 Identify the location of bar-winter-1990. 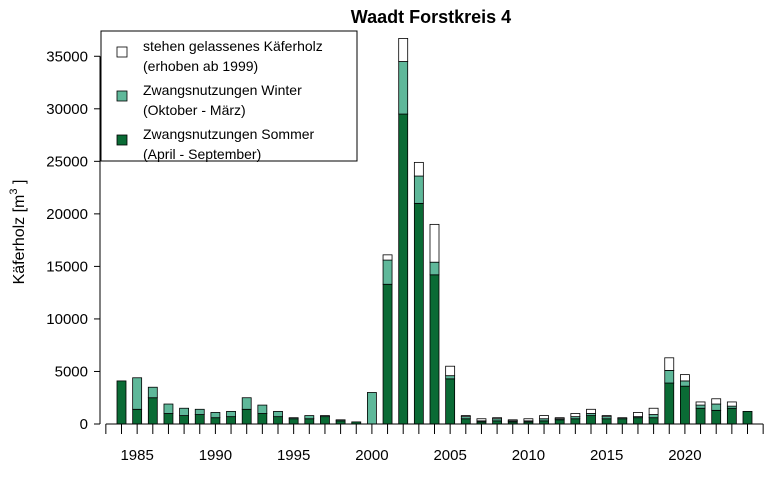
(215, 415).